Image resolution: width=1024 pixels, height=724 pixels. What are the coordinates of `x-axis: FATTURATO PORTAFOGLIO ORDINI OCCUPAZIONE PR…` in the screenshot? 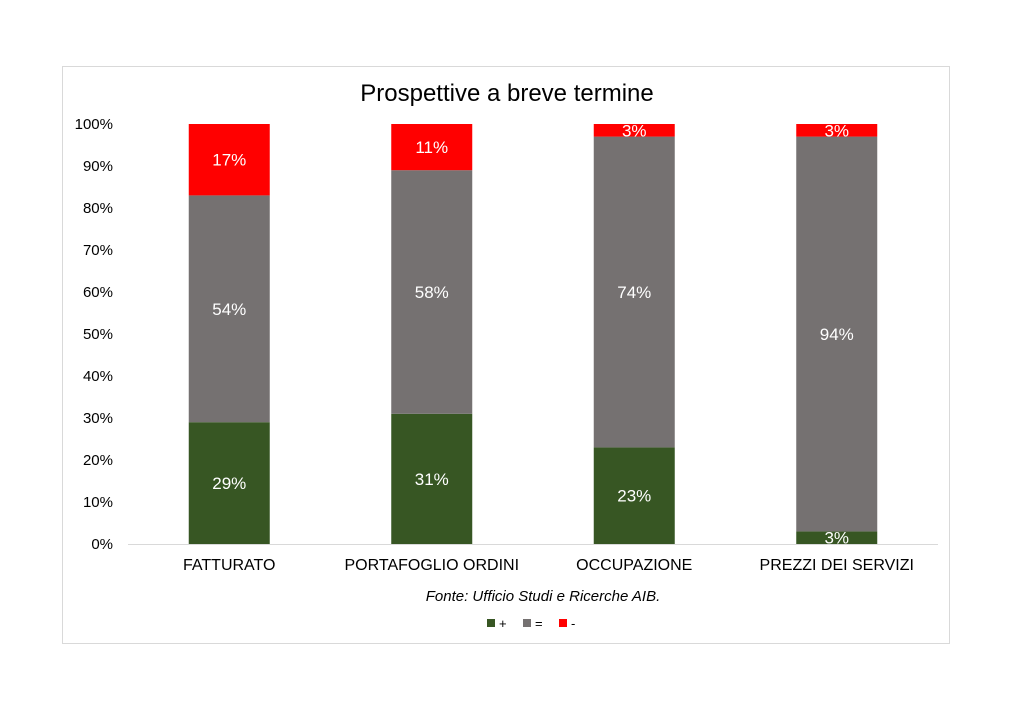 It's located at (533, 559).